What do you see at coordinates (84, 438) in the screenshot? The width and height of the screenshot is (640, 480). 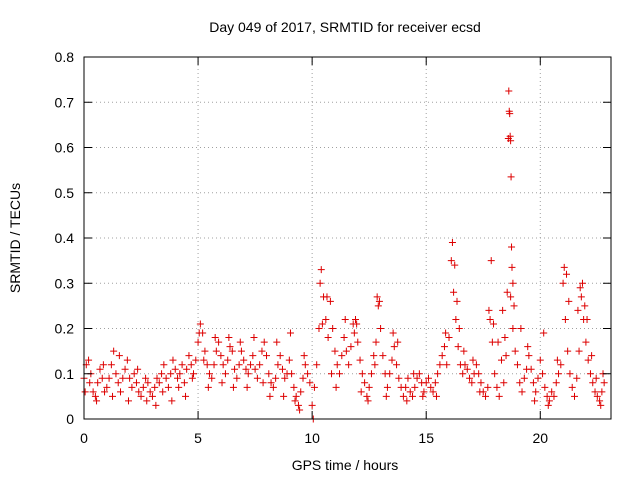 I see `x-tick-label: 0` at bounding box center [84, 438].